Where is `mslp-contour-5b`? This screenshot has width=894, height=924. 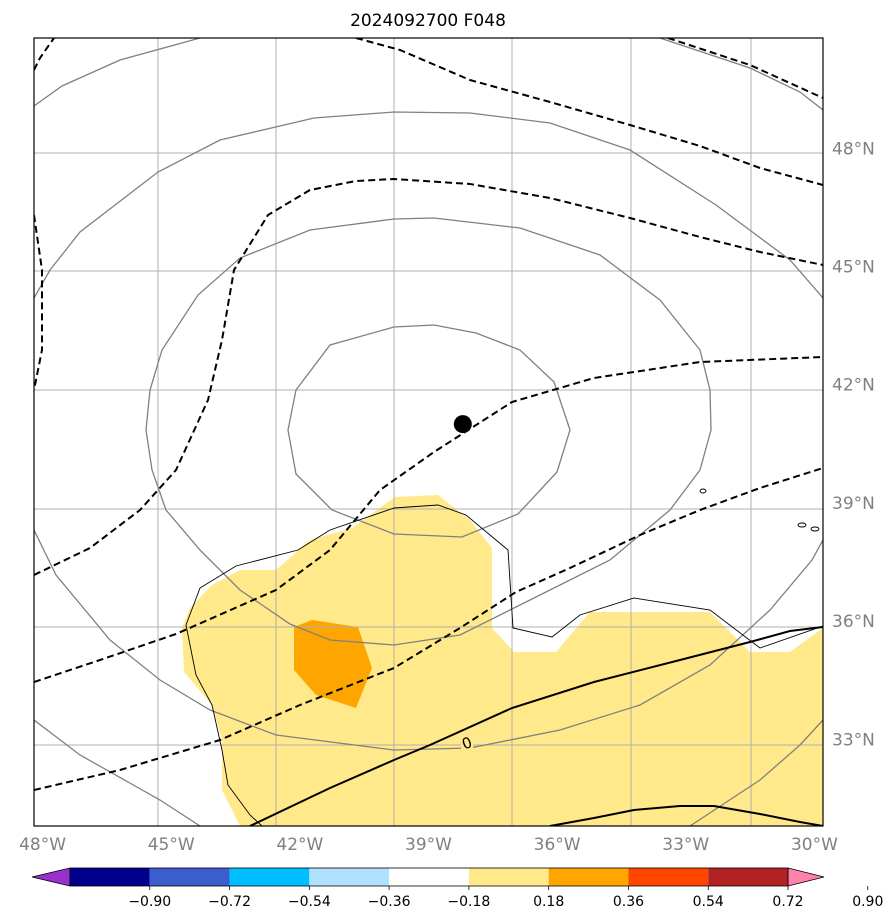
mslp-contour-5b is located at coordinates (756, 772).